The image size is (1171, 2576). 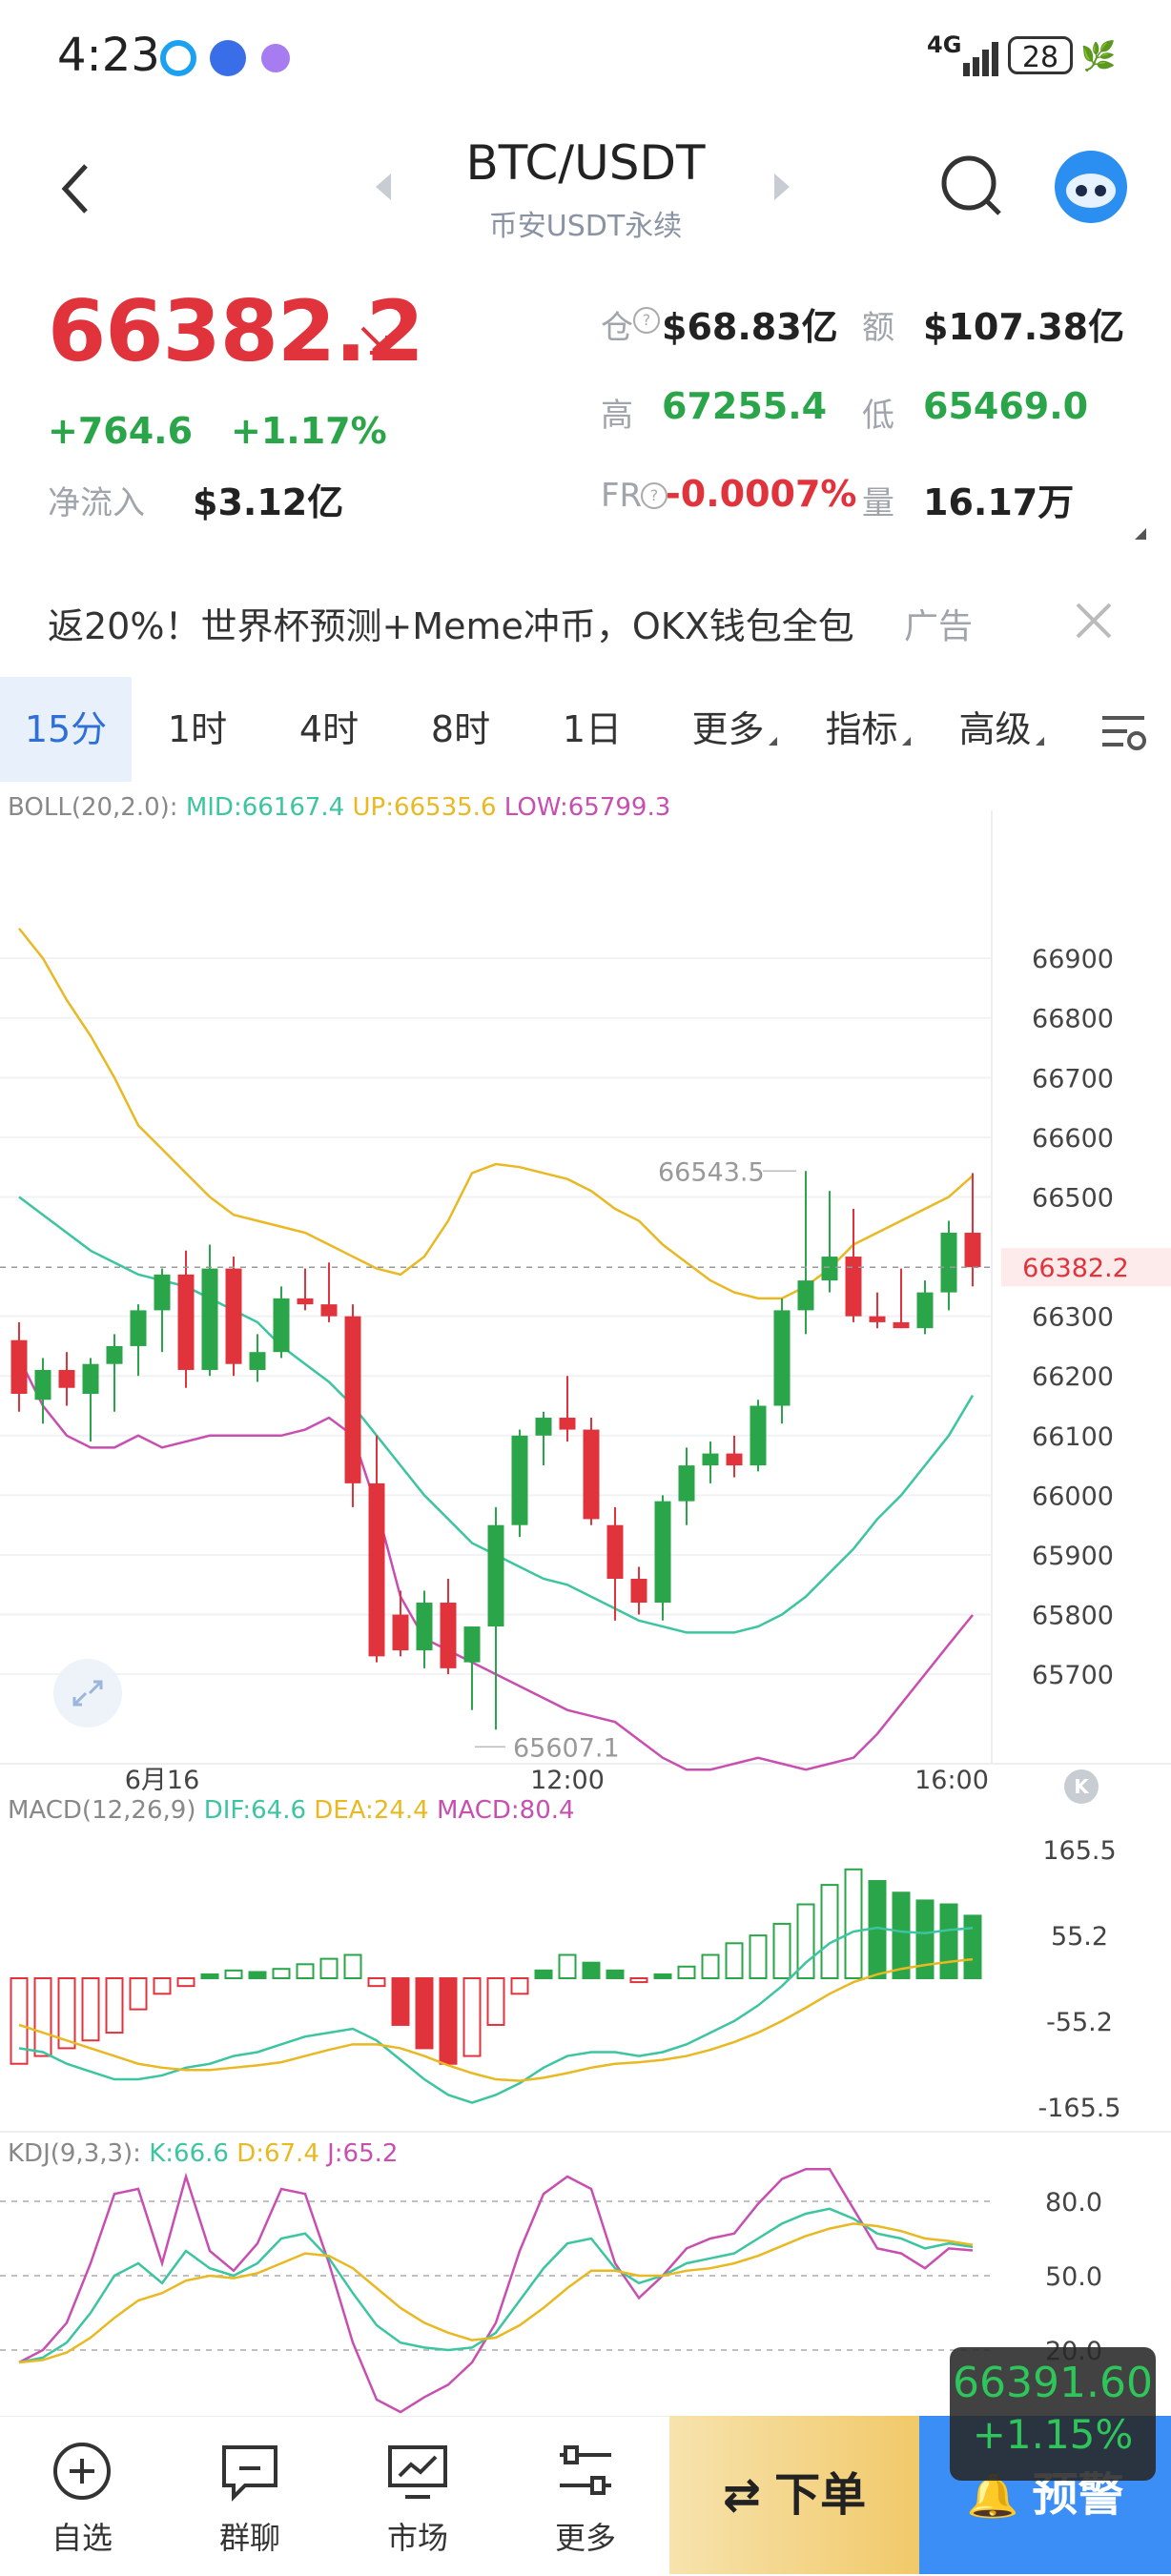 What do you see at coordinates (66, 729) in the screenshot?
I see `tab-15m: 15分` at bounding box center [66, 729].